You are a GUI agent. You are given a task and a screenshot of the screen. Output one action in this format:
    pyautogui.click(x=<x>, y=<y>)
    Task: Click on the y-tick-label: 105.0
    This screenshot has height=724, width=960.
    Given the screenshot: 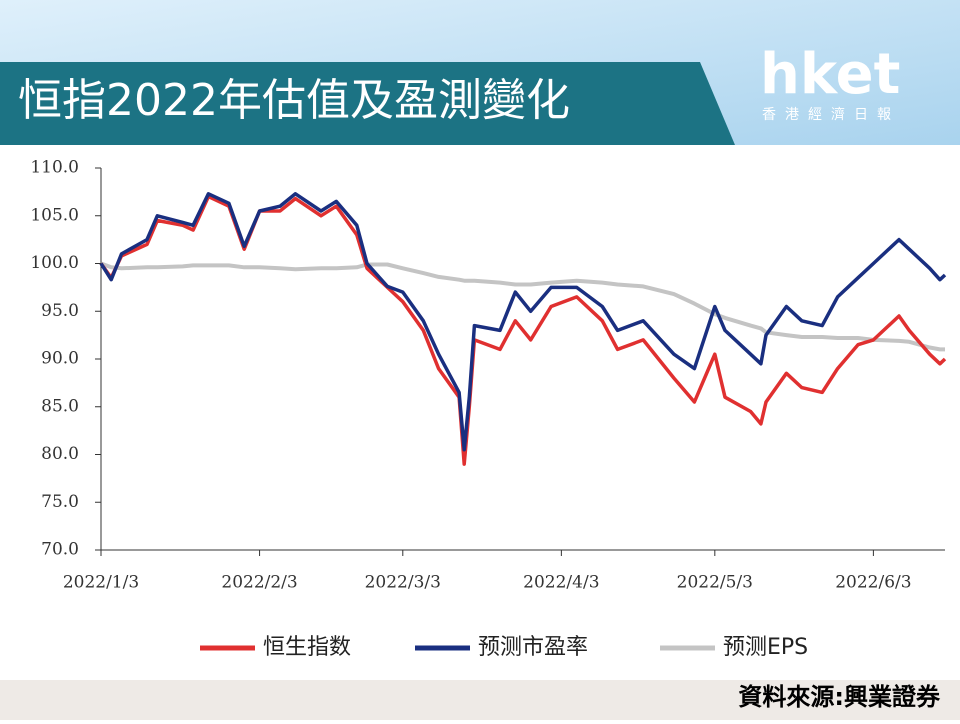 What is the action you would take?
    pyautogui.click(x=54, y=215)
    